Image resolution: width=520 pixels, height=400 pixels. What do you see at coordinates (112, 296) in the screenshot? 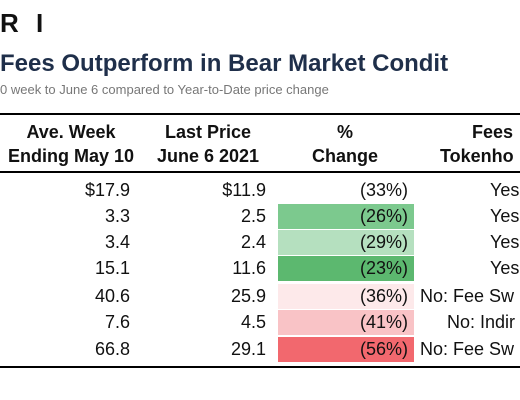
I see `cell-avg-week: 40.6` at bounding box center [112, 296].